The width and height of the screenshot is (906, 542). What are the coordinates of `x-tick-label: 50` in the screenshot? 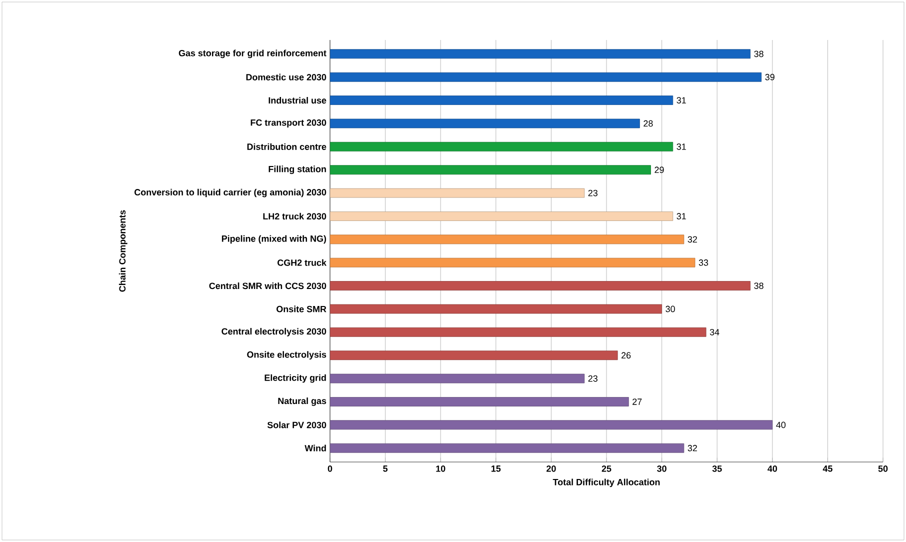 It's located at (883, 469).